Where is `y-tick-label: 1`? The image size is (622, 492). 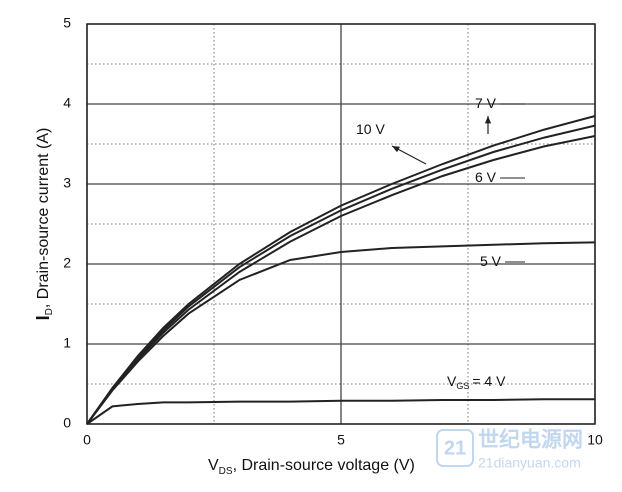
y-tick-label: 1 is located at coordinates (67, 343).